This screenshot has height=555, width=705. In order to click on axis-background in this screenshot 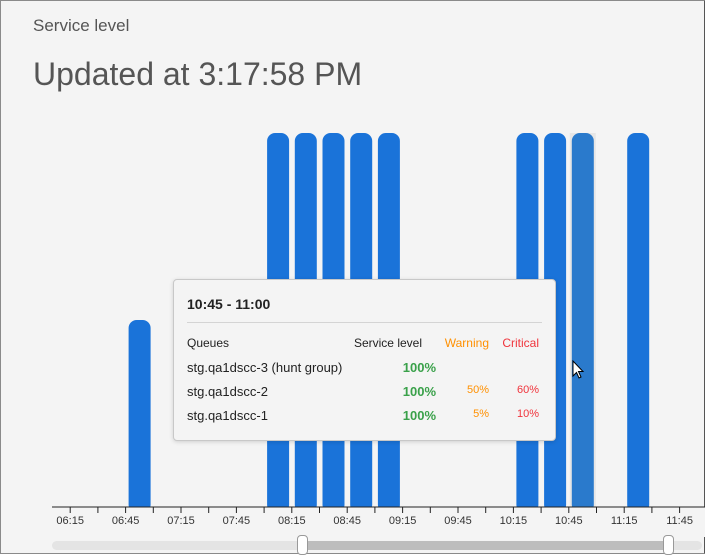, I will do `click(372, 522)`.